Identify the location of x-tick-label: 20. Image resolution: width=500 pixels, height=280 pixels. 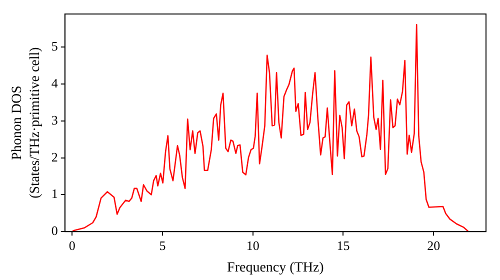
(433, 245).